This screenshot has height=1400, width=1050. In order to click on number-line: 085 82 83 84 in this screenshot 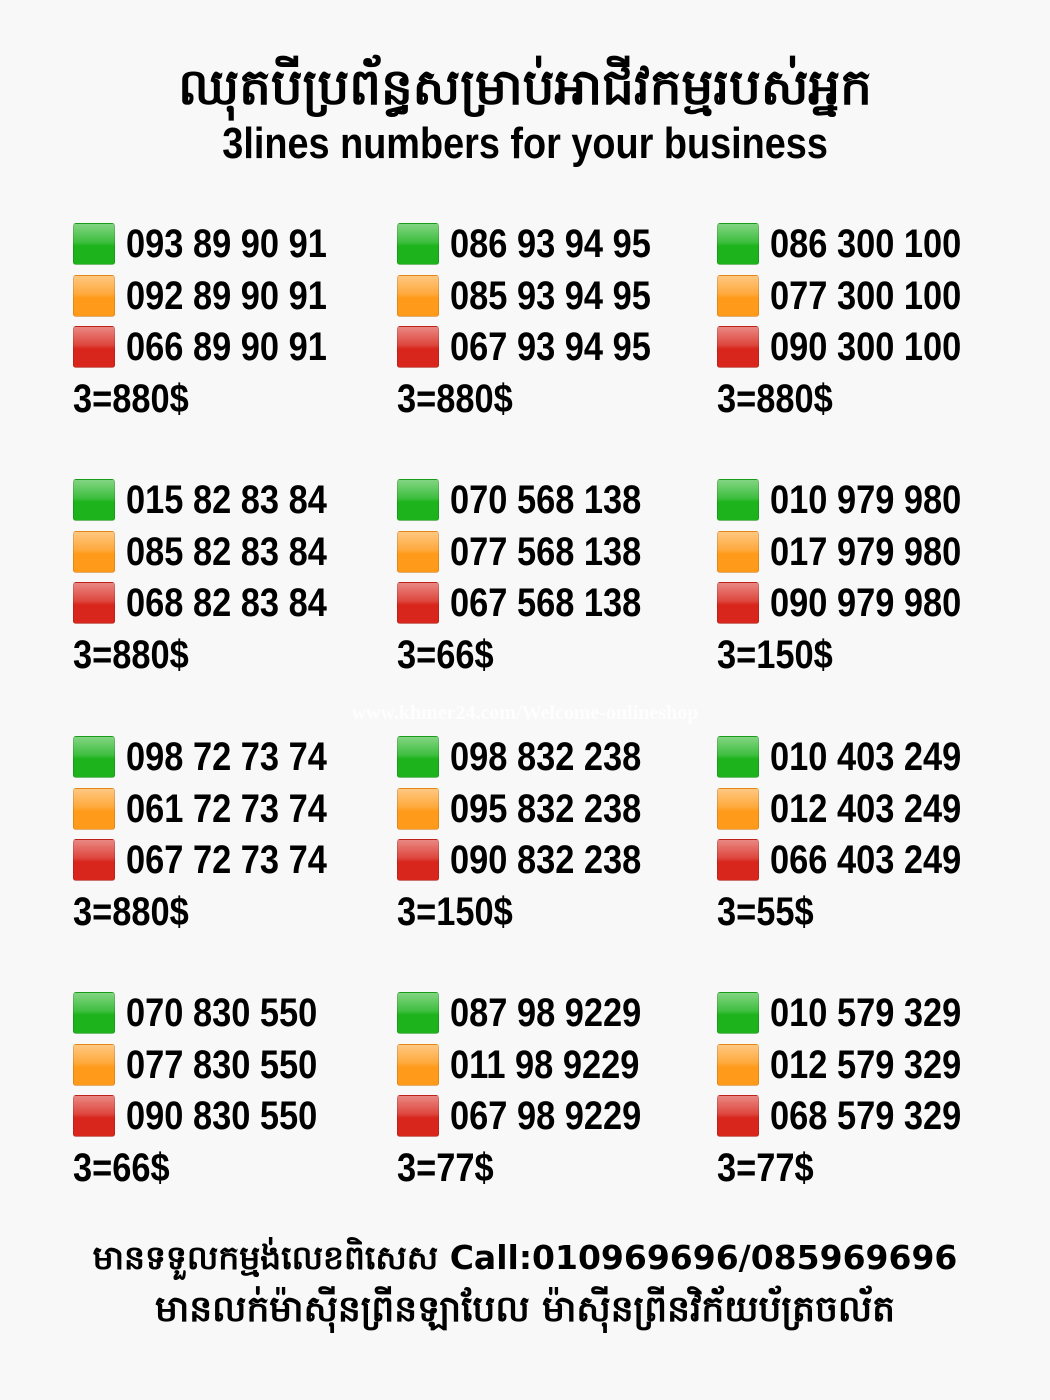, I will do `click(233, 553)`.